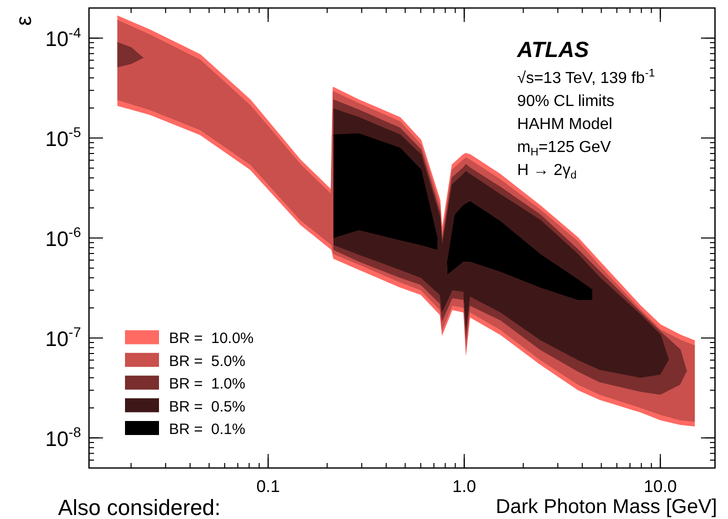 The width and height of the screenshot is (728, 519). What do you see at coordinates (23, 21) in the screenshot?
I see `y-axis-title: ε` at bounding box center [23, 21].